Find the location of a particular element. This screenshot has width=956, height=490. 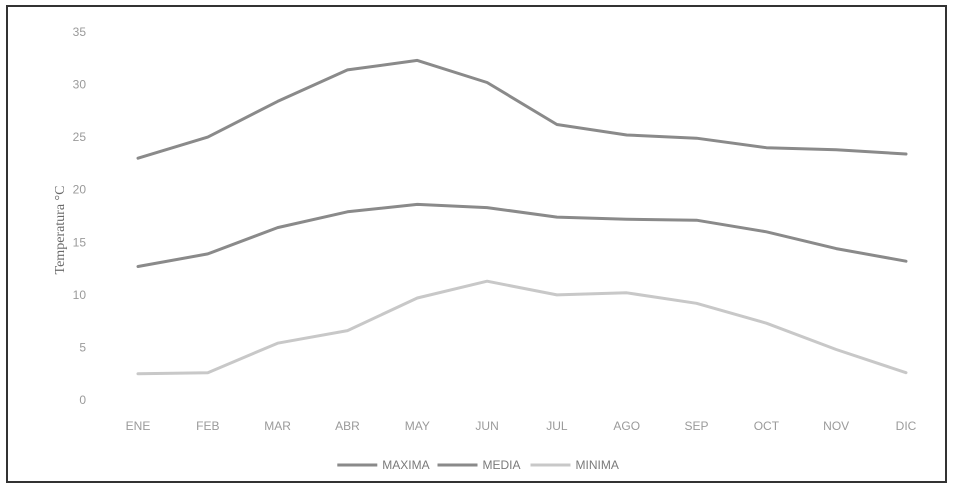

x-tick-label: NOV is located at coordinates (836, 426).